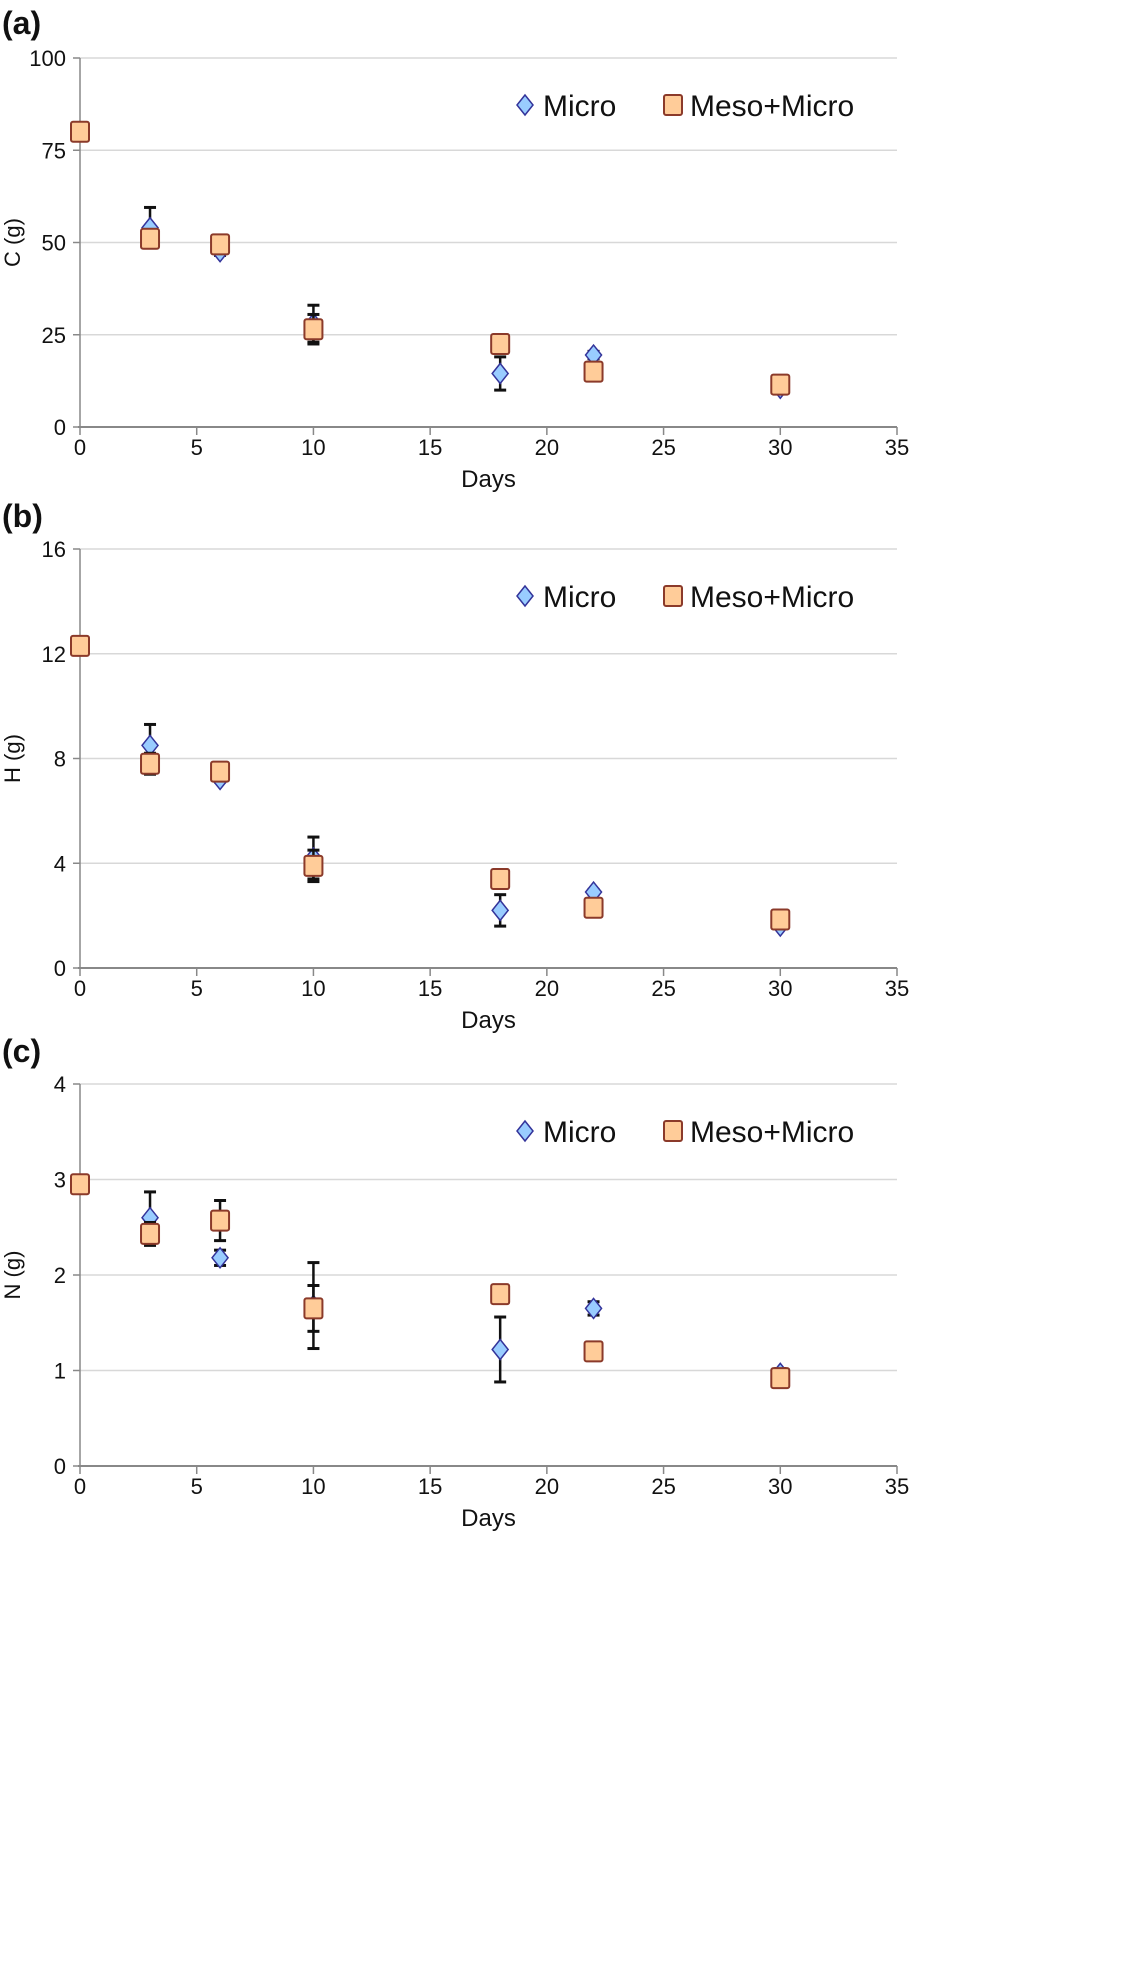 The image size is (1145, 1972). What do you see at coordinates (22, 516) in the screenshot?
I see `panel-label: (b)` at bounding box center [22, 516].